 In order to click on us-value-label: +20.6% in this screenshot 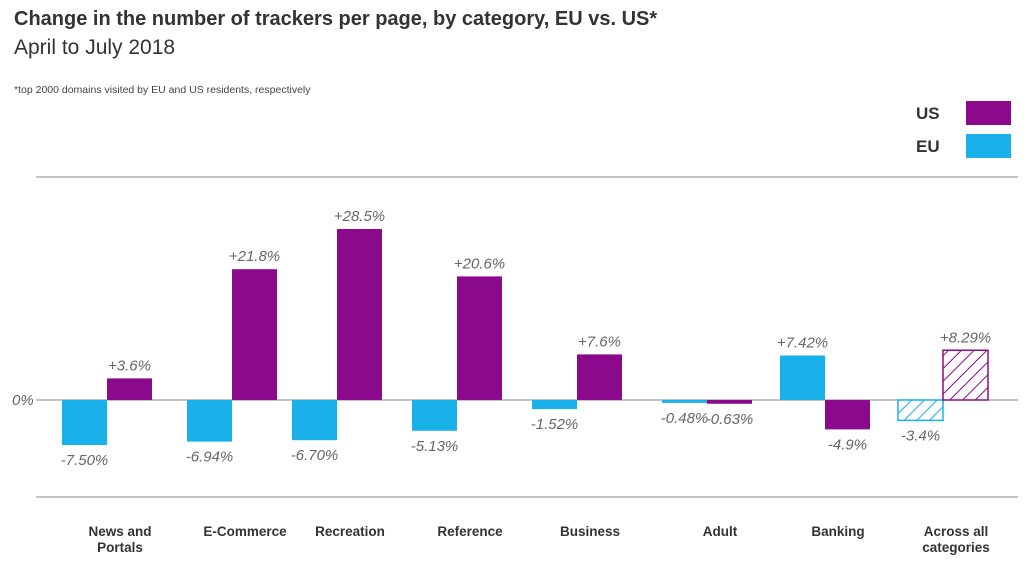, I will do `click(479, 263)`.